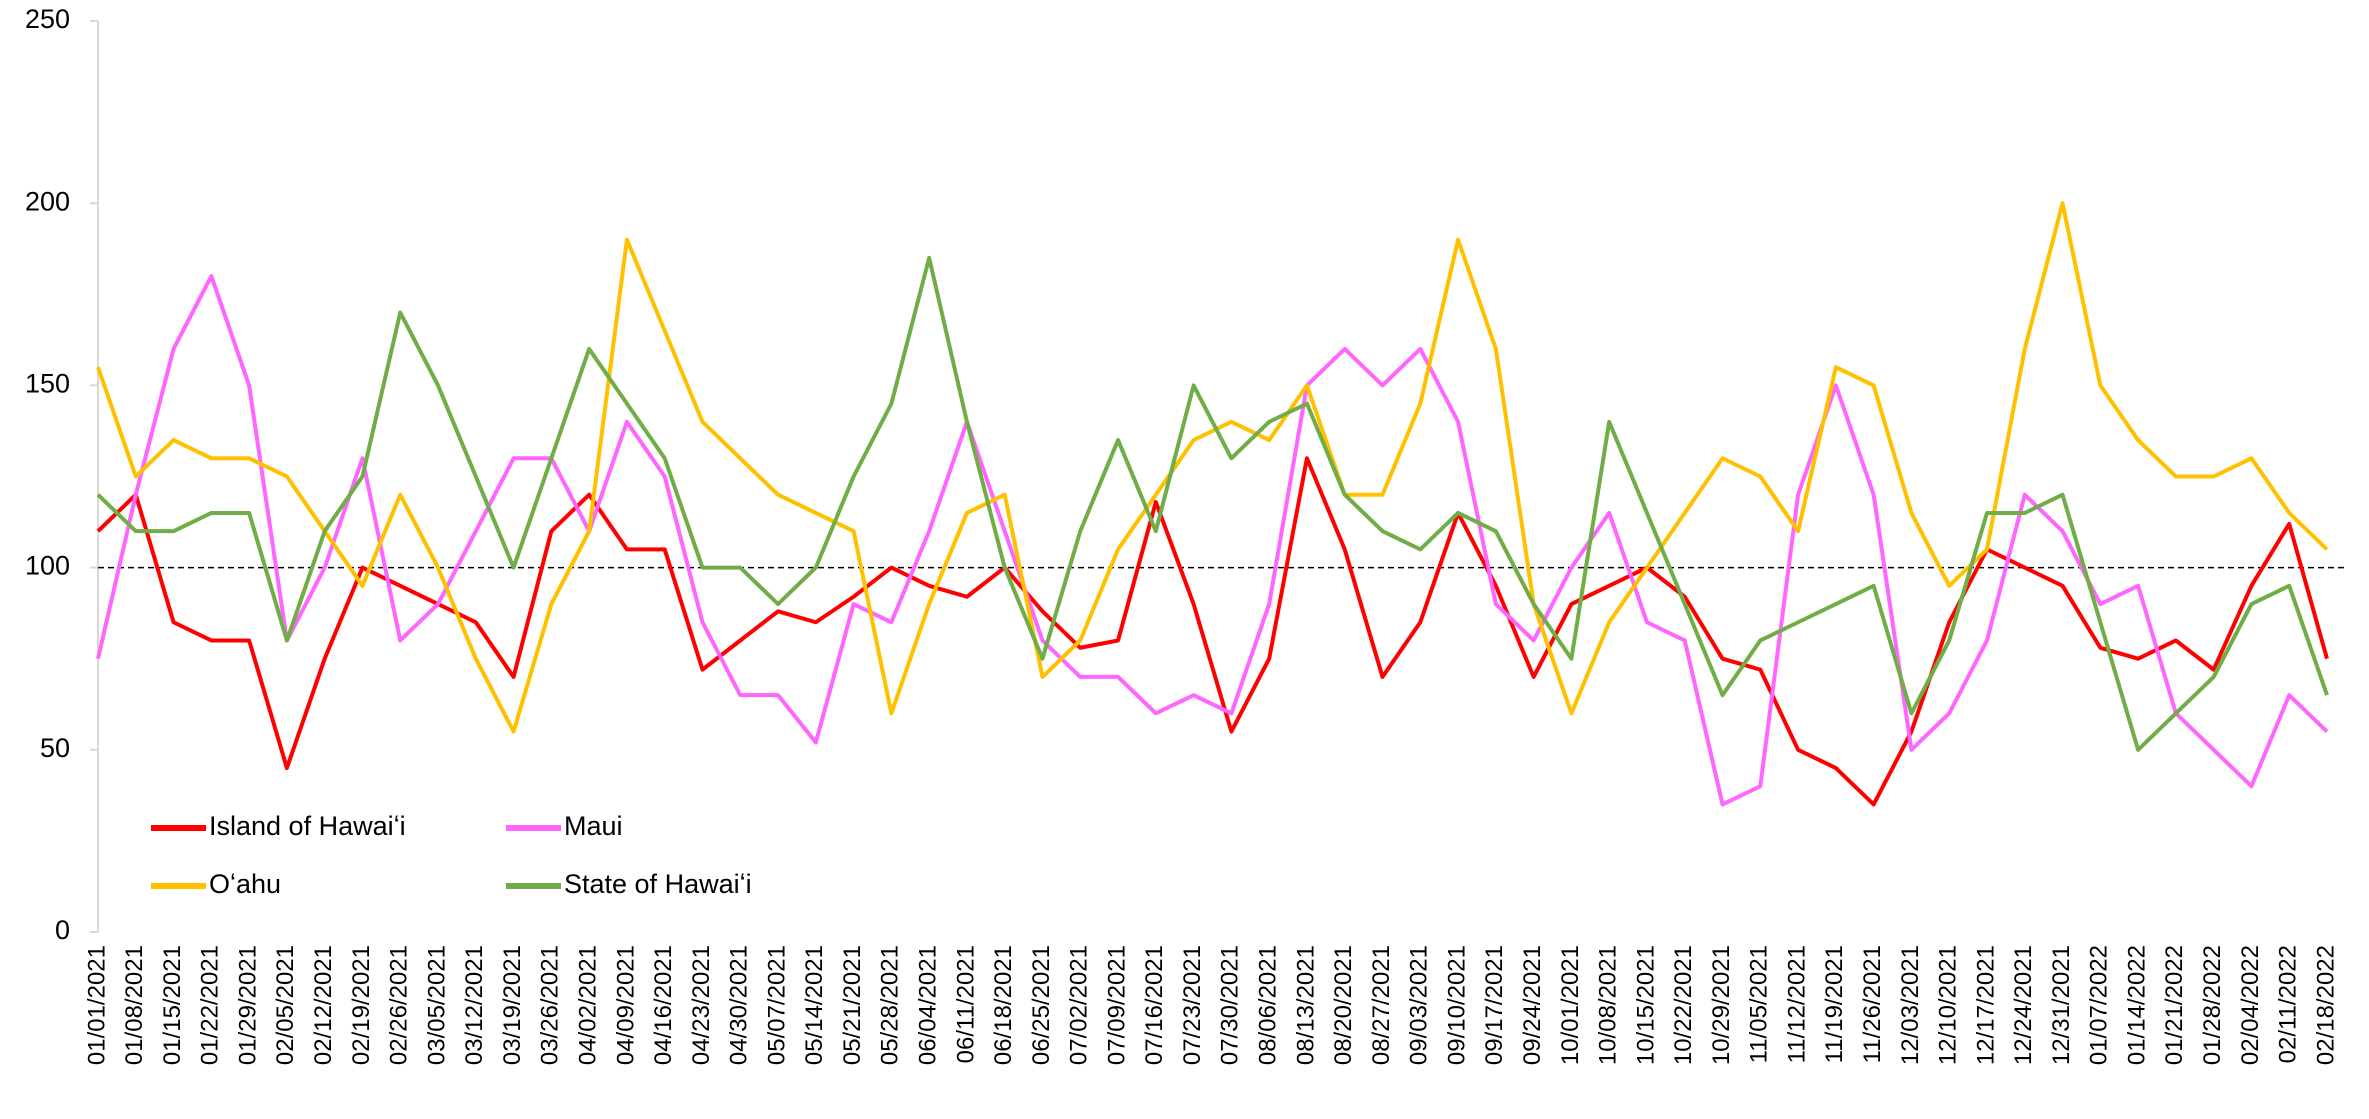 This screenshot has height=1119, width=2369. What do you see at coordinates (1834, 1004) in the screenshot?
I see `x-tick-label: 11/19/2021` at bounding box center [1834, 1004].